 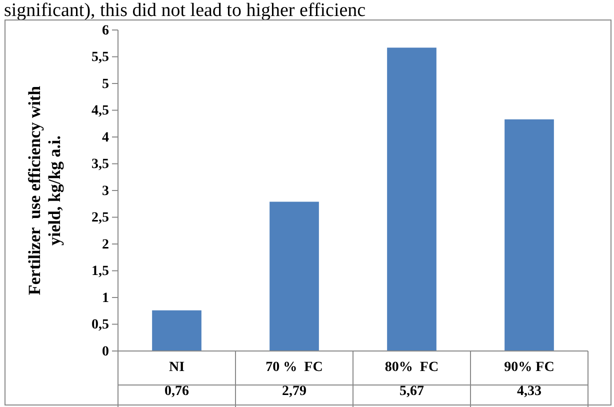 I want to click on data-label: 4,33, so click(x=529, y=391).